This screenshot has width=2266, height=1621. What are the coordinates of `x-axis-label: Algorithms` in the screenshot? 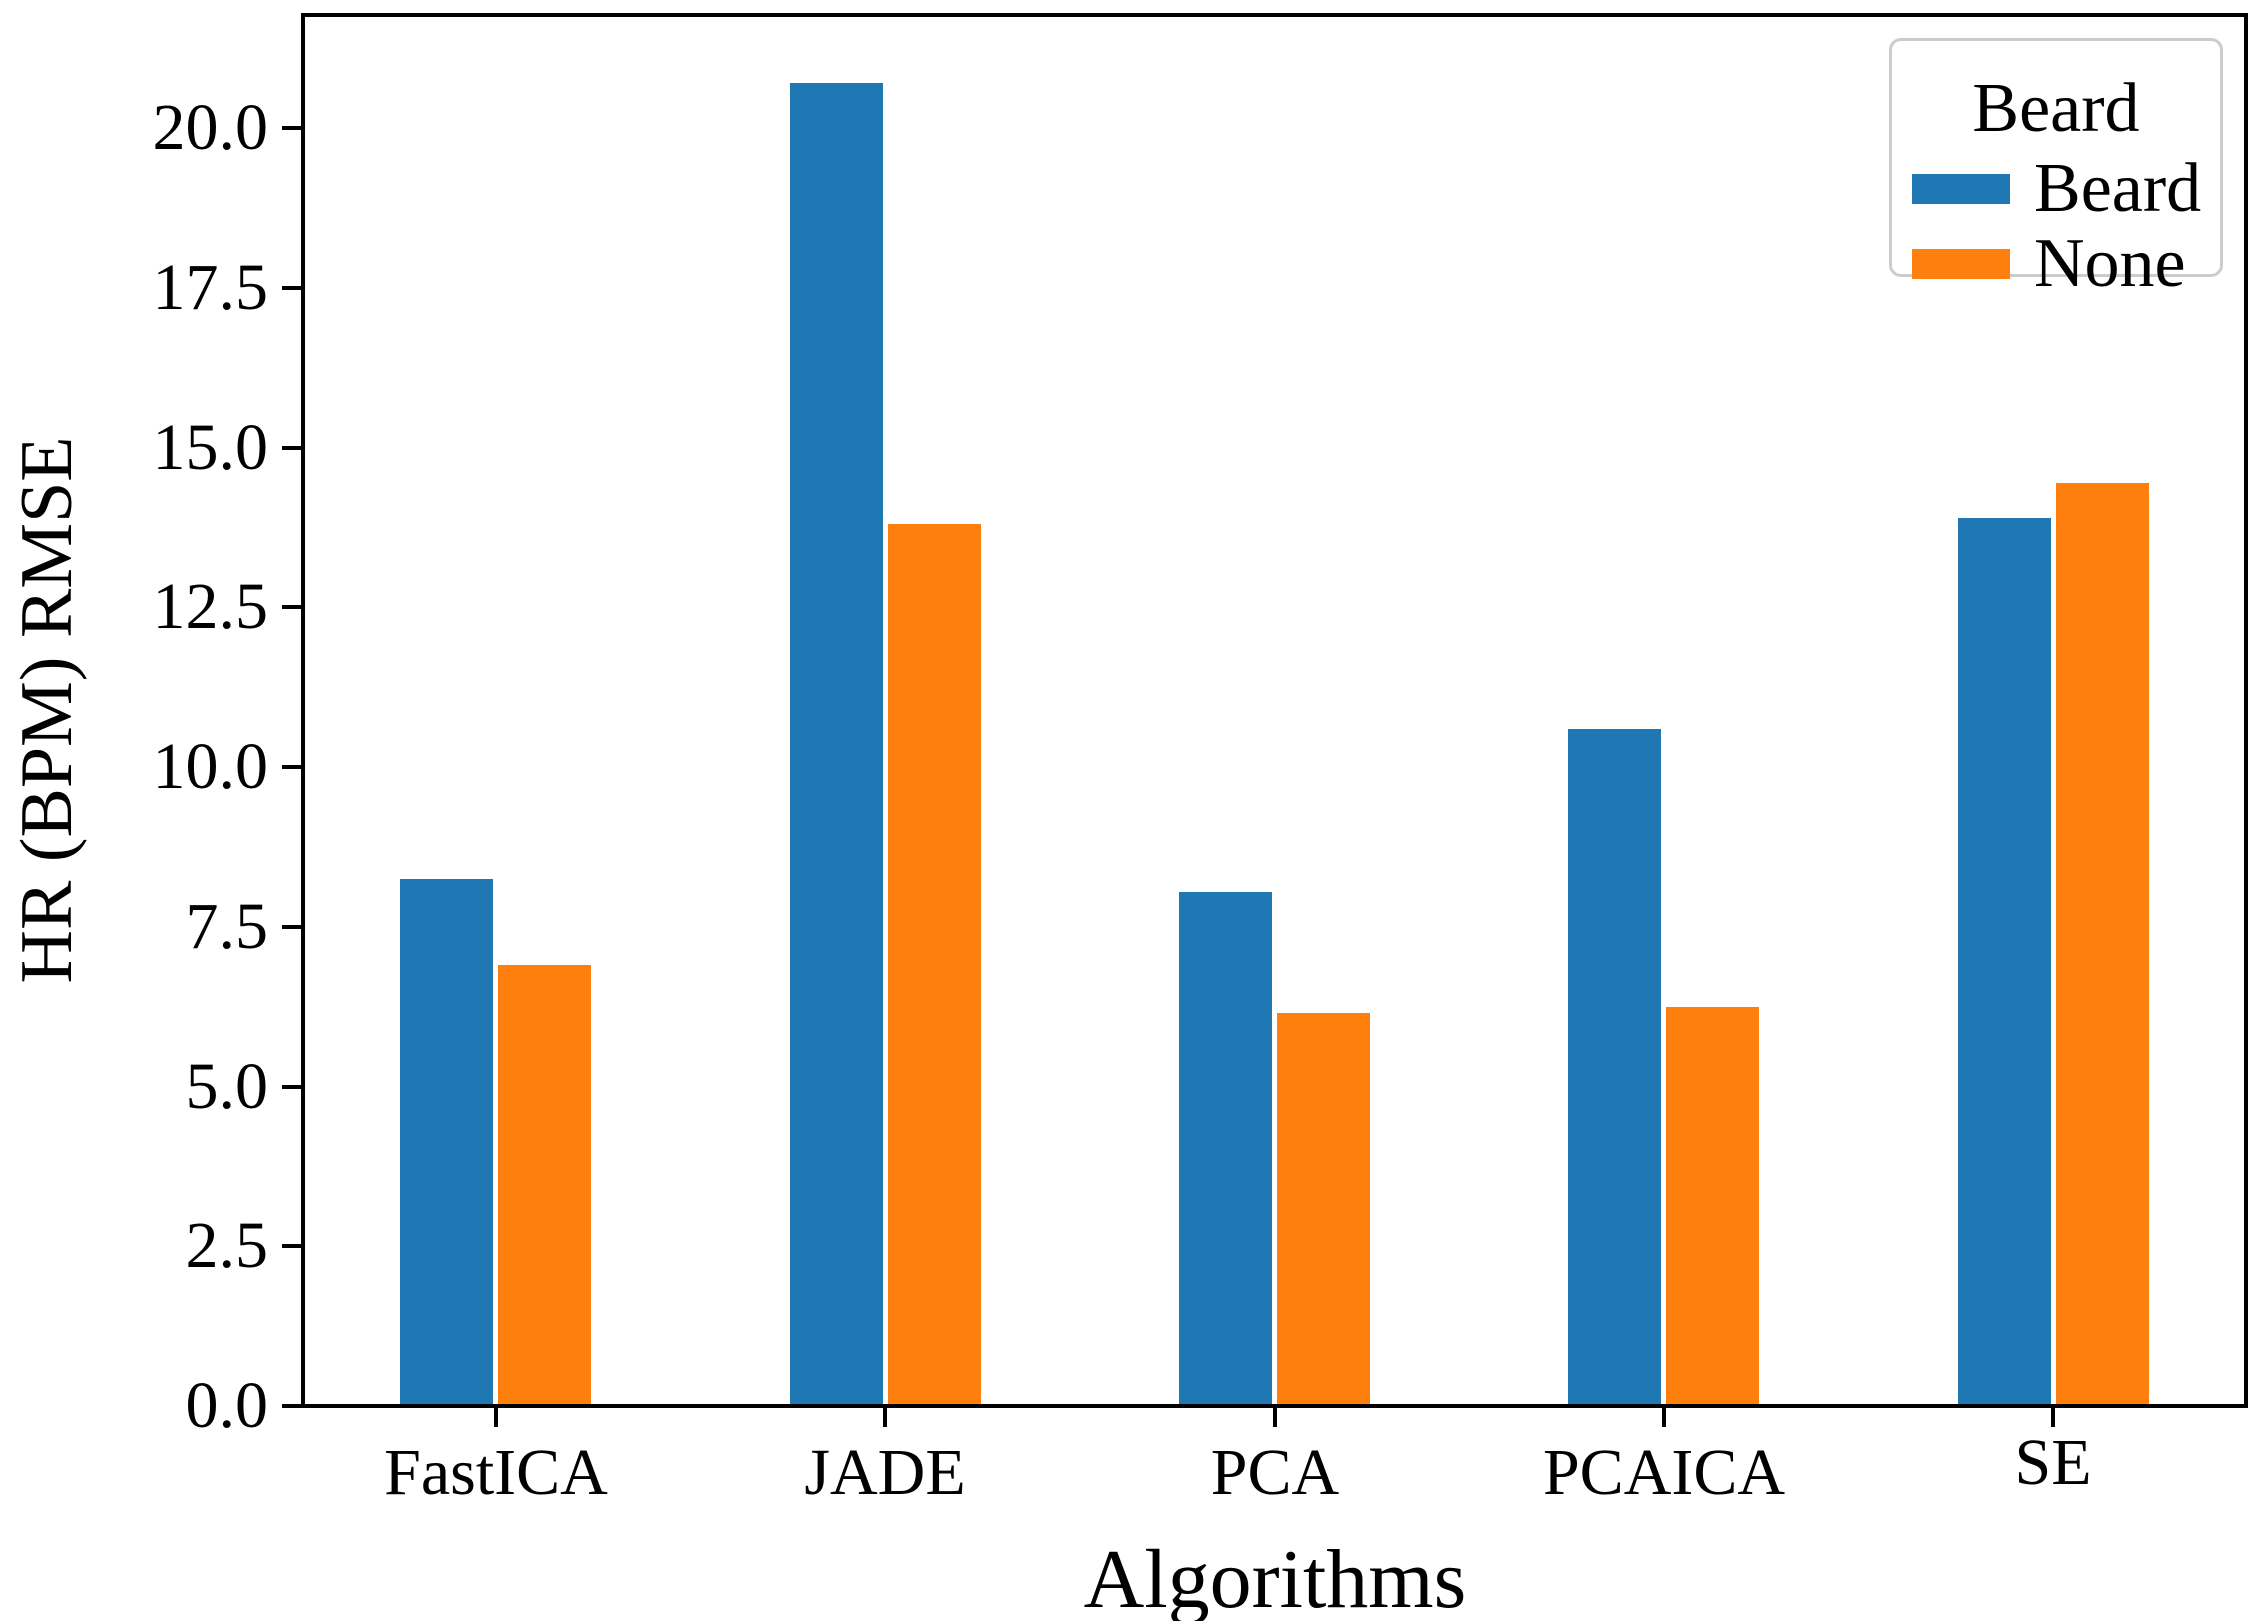 It's located at (1275, 1577).